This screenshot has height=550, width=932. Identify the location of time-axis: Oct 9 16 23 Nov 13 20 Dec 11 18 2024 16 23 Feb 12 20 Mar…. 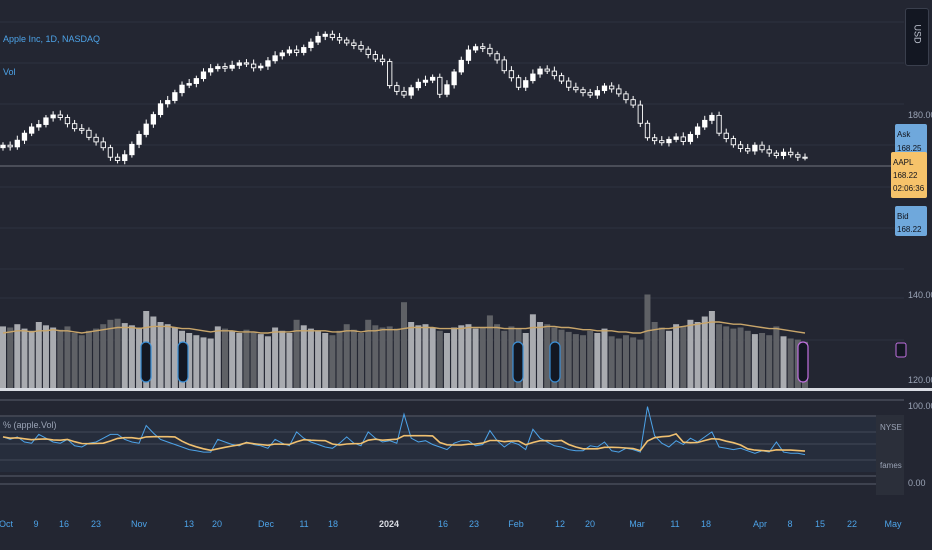
(451, 524).